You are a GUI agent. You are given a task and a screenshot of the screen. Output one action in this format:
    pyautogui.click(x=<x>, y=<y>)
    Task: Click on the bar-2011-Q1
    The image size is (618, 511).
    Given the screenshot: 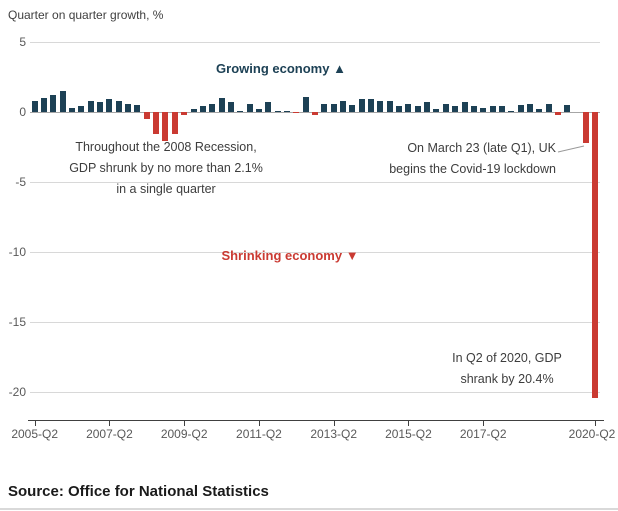 What is the action you would take?
    pyautogui.click(x=249, y=107)
    